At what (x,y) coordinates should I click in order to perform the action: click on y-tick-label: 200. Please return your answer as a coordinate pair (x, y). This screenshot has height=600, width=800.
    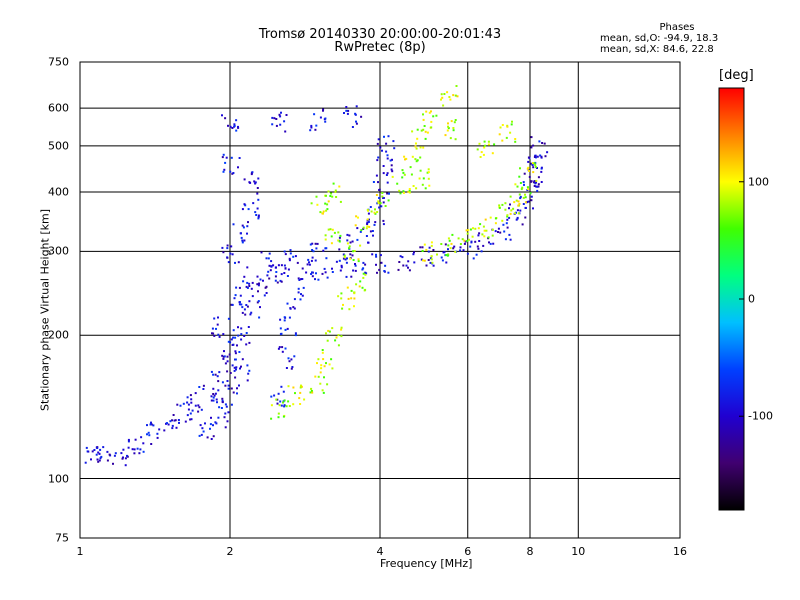
    Looking at the image, I should click on (58, 335).